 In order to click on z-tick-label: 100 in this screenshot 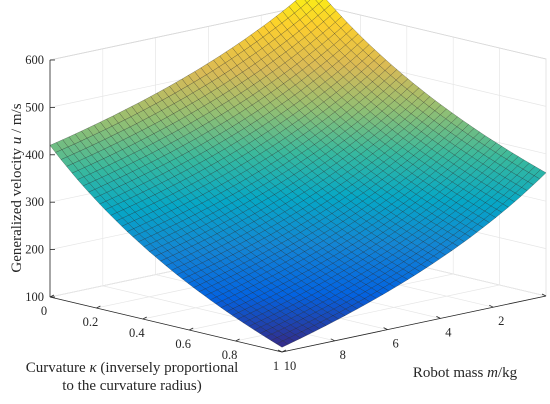, I will do `click(34, 297)`.